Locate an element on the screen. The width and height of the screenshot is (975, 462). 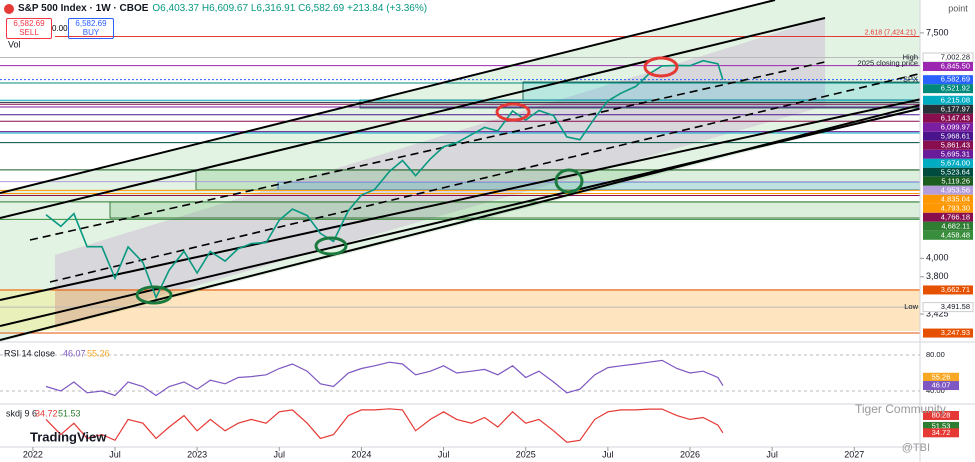
price-label: 6,177.97 is located at coordinates (955, 108).